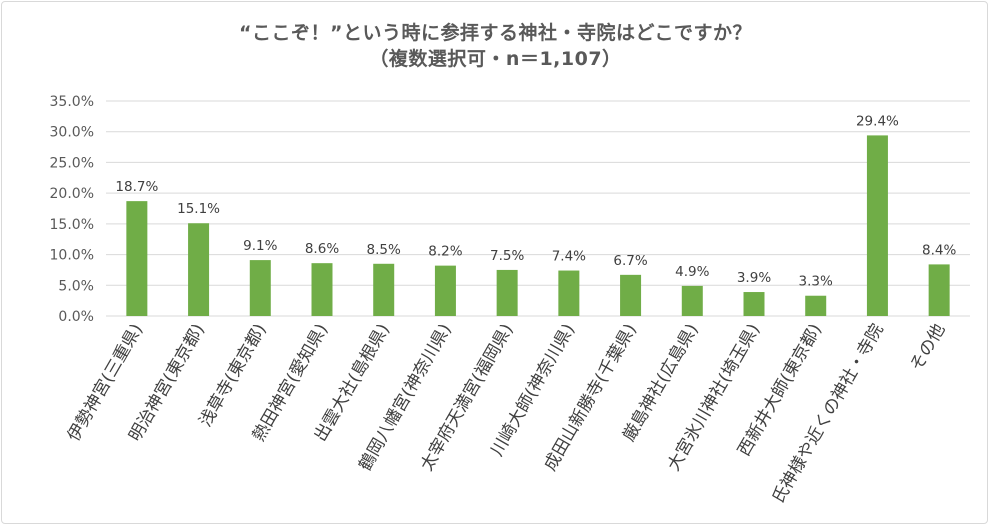 This screenshot has height=527, width=991. Describe the element at coordinates (72, 194) in the screenshot. I see `y-tick-label: 20.0%` at that location.